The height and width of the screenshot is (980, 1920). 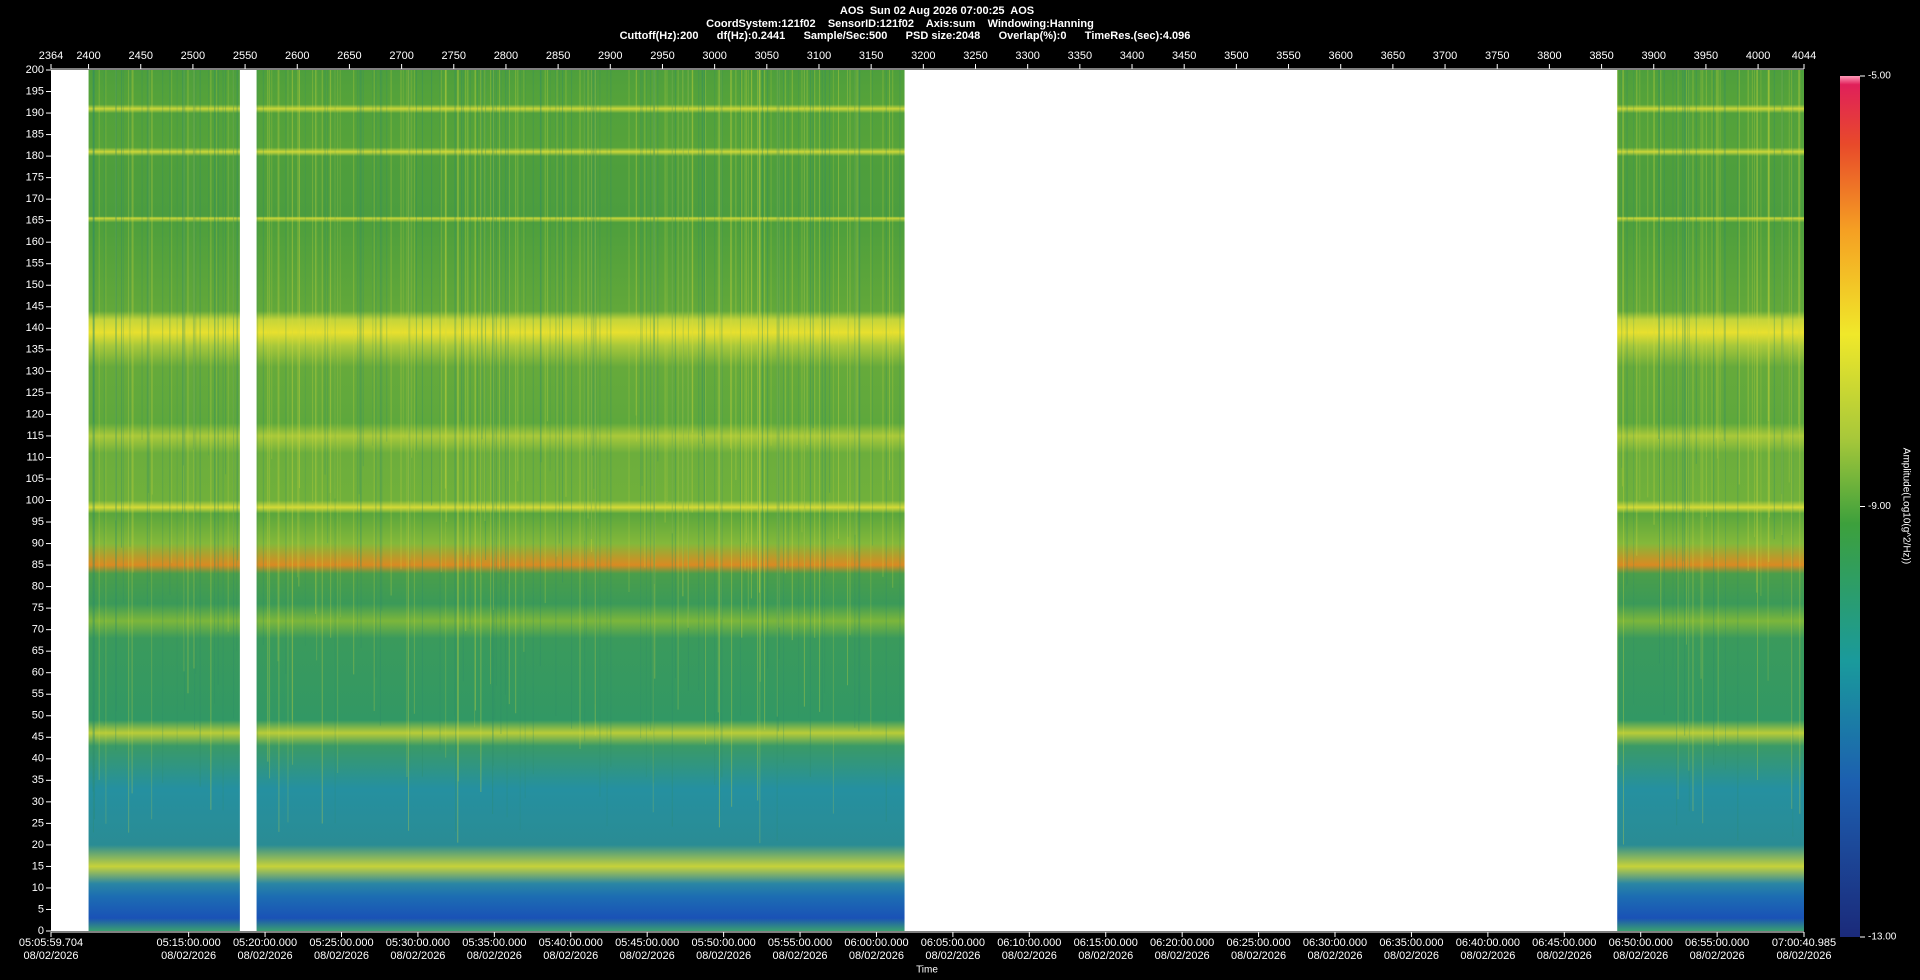 What do you see at coordinates (38, 543) in the screenshot?
I see `y-tick-label: 90` at bounding box center [38, 543].